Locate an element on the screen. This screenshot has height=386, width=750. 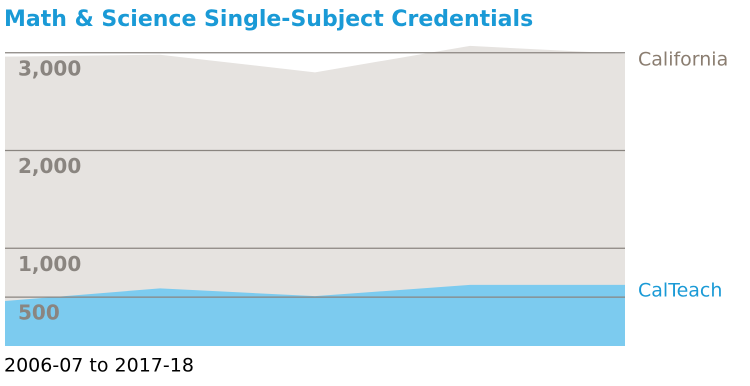
series-label: California is located at coordinates (683, 59).